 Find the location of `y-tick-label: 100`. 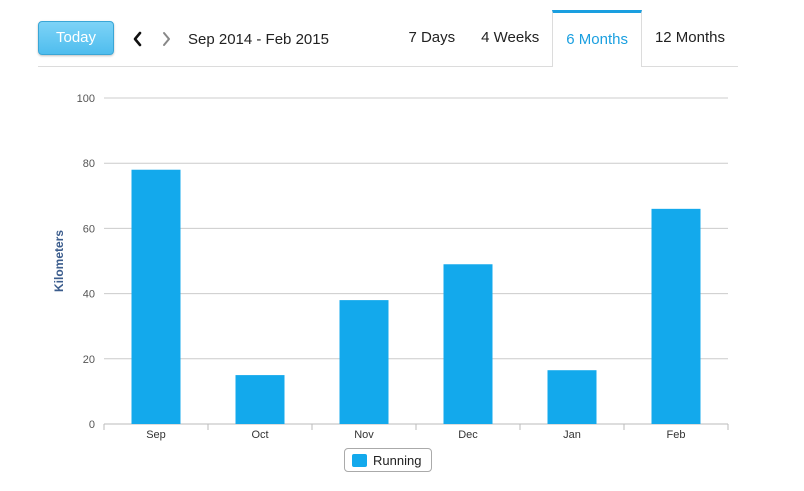

y-tick-label: 100 is located at coordinates (86, 99).